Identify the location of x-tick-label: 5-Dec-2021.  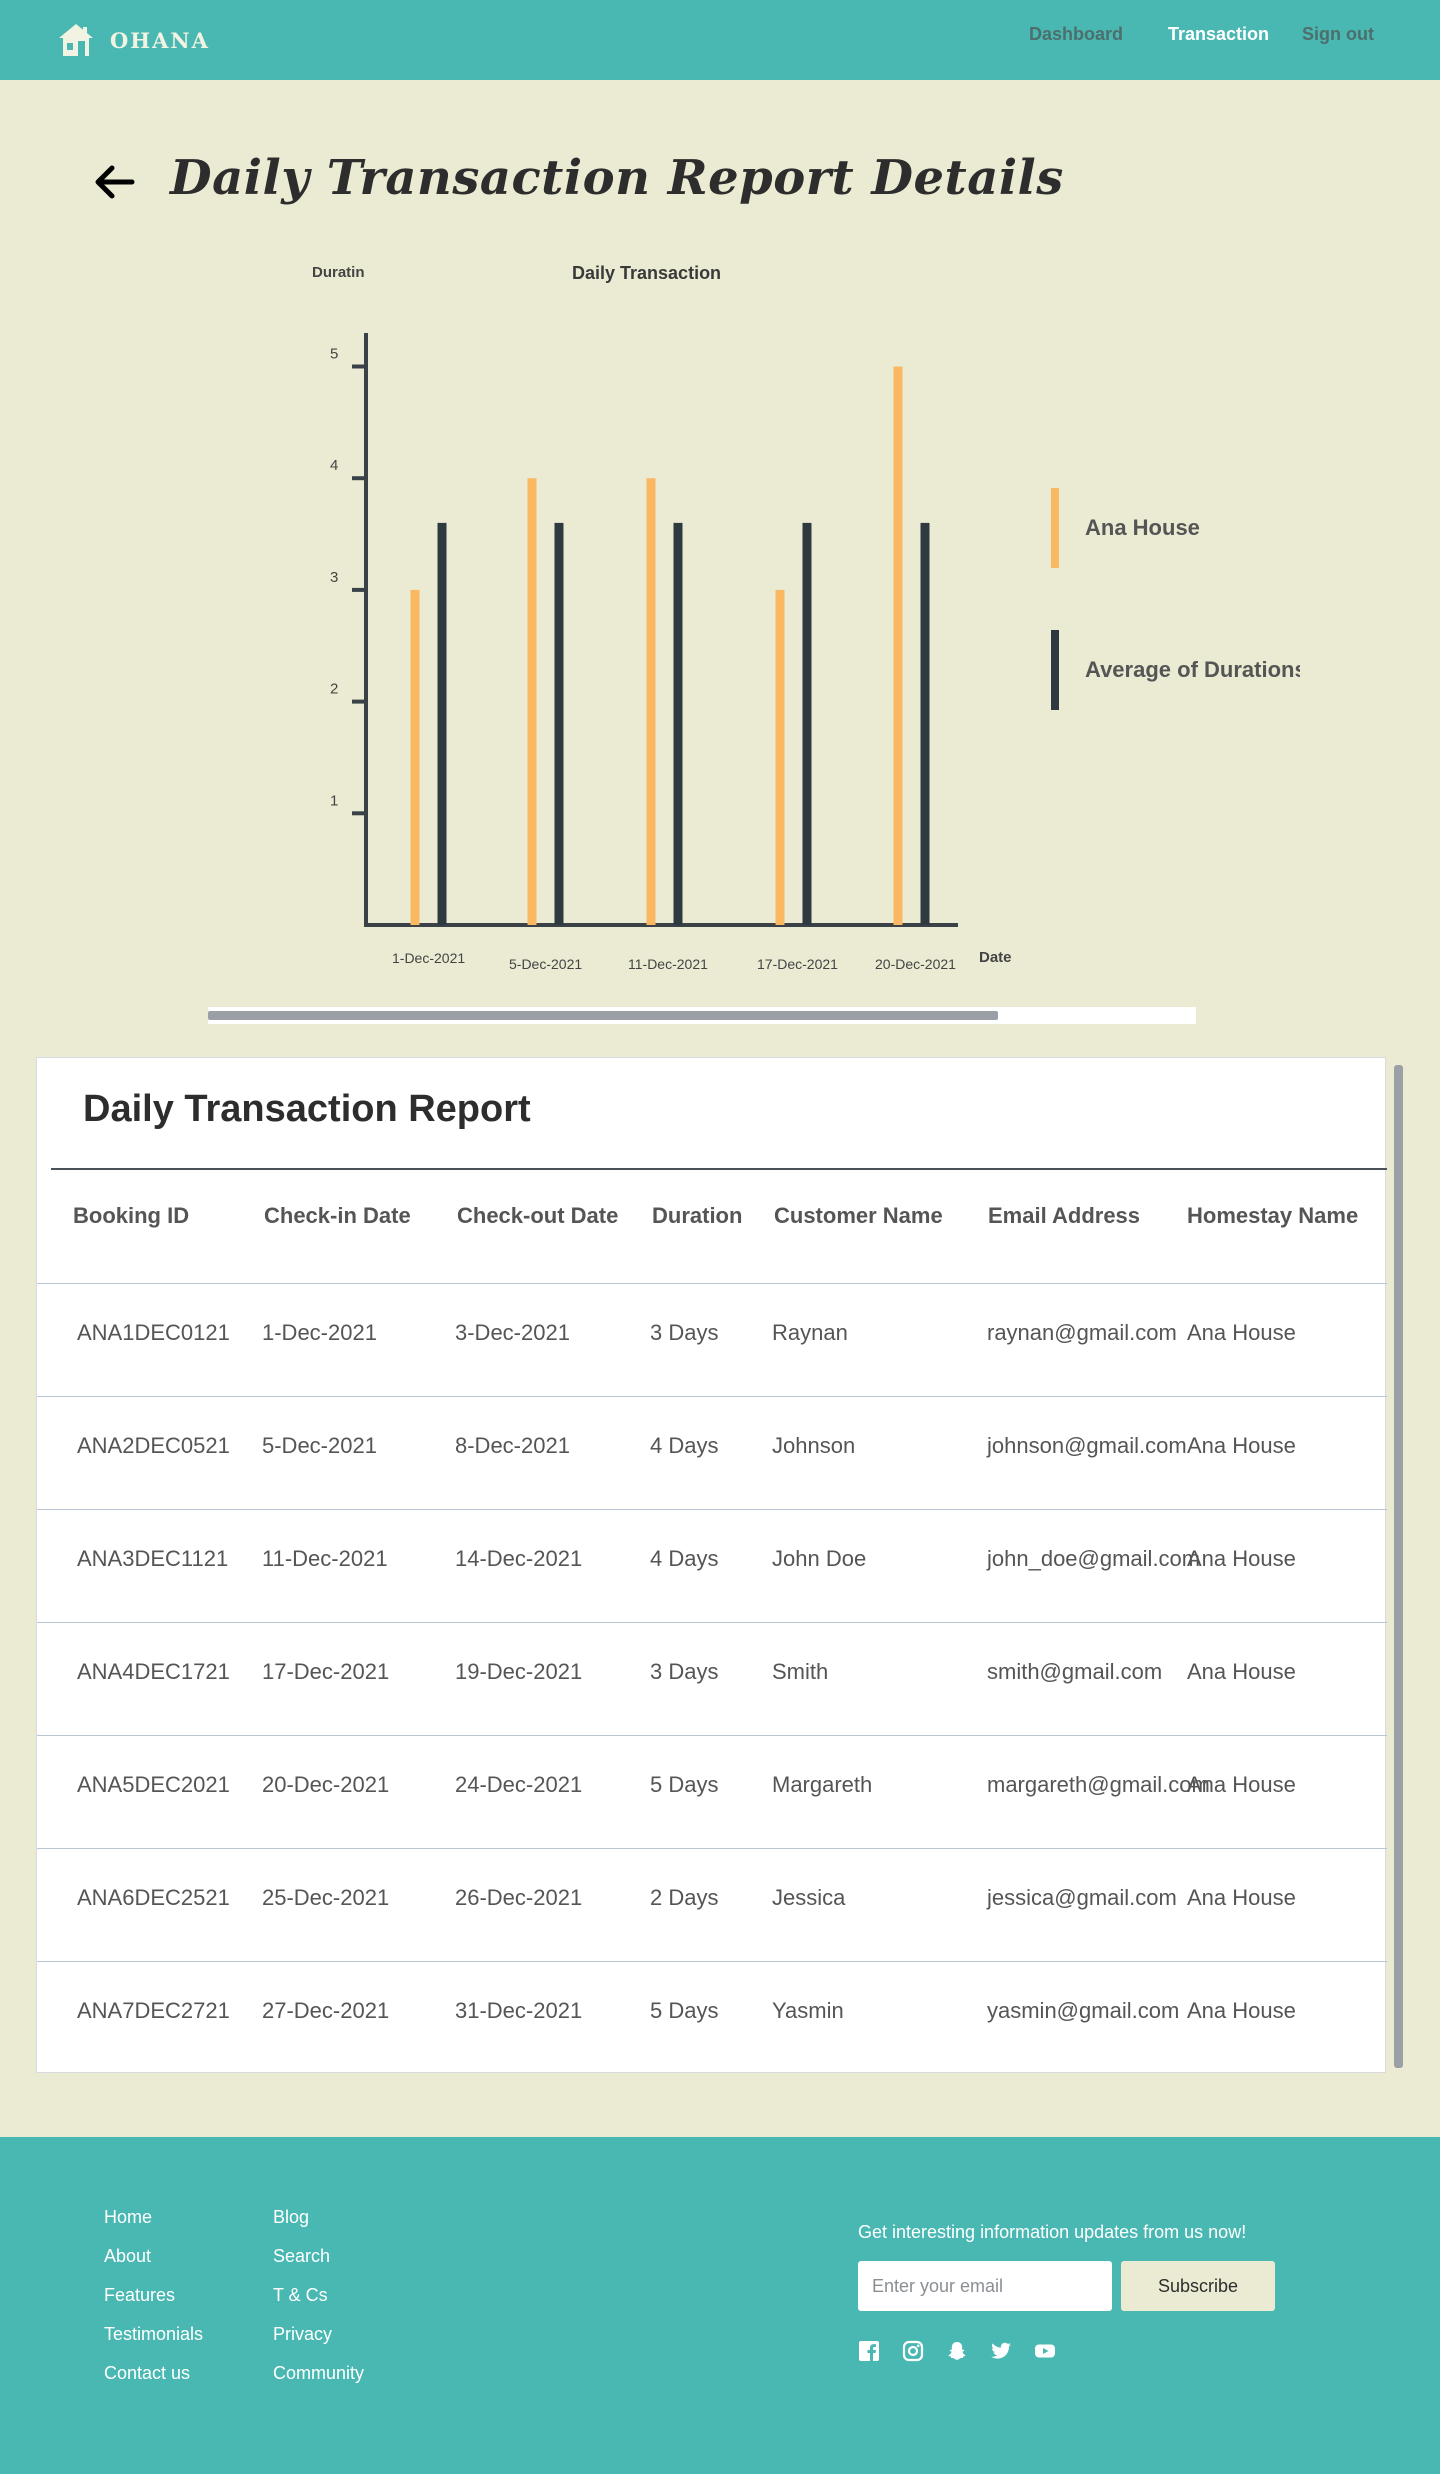
(545, 964).